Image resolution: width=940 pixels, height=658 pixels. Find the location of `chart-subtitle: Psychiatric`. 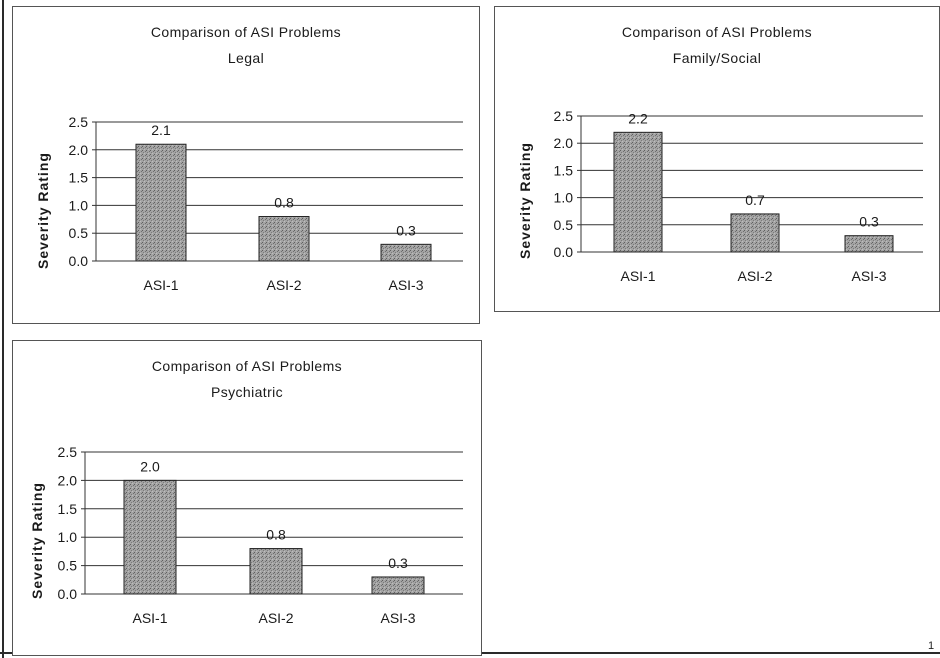

chart-subtitle: Psychiatric is located at coordinates (247, 392).